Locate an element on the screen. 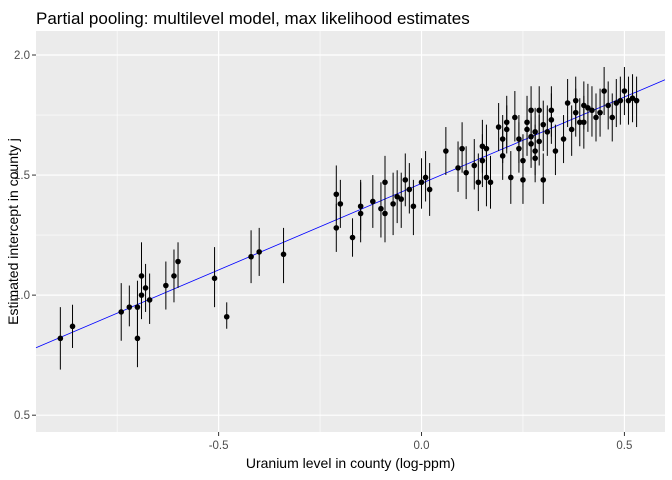  x-axis-ticks: -0.5 0.0 0.5 is located at coordinates (420, 442).